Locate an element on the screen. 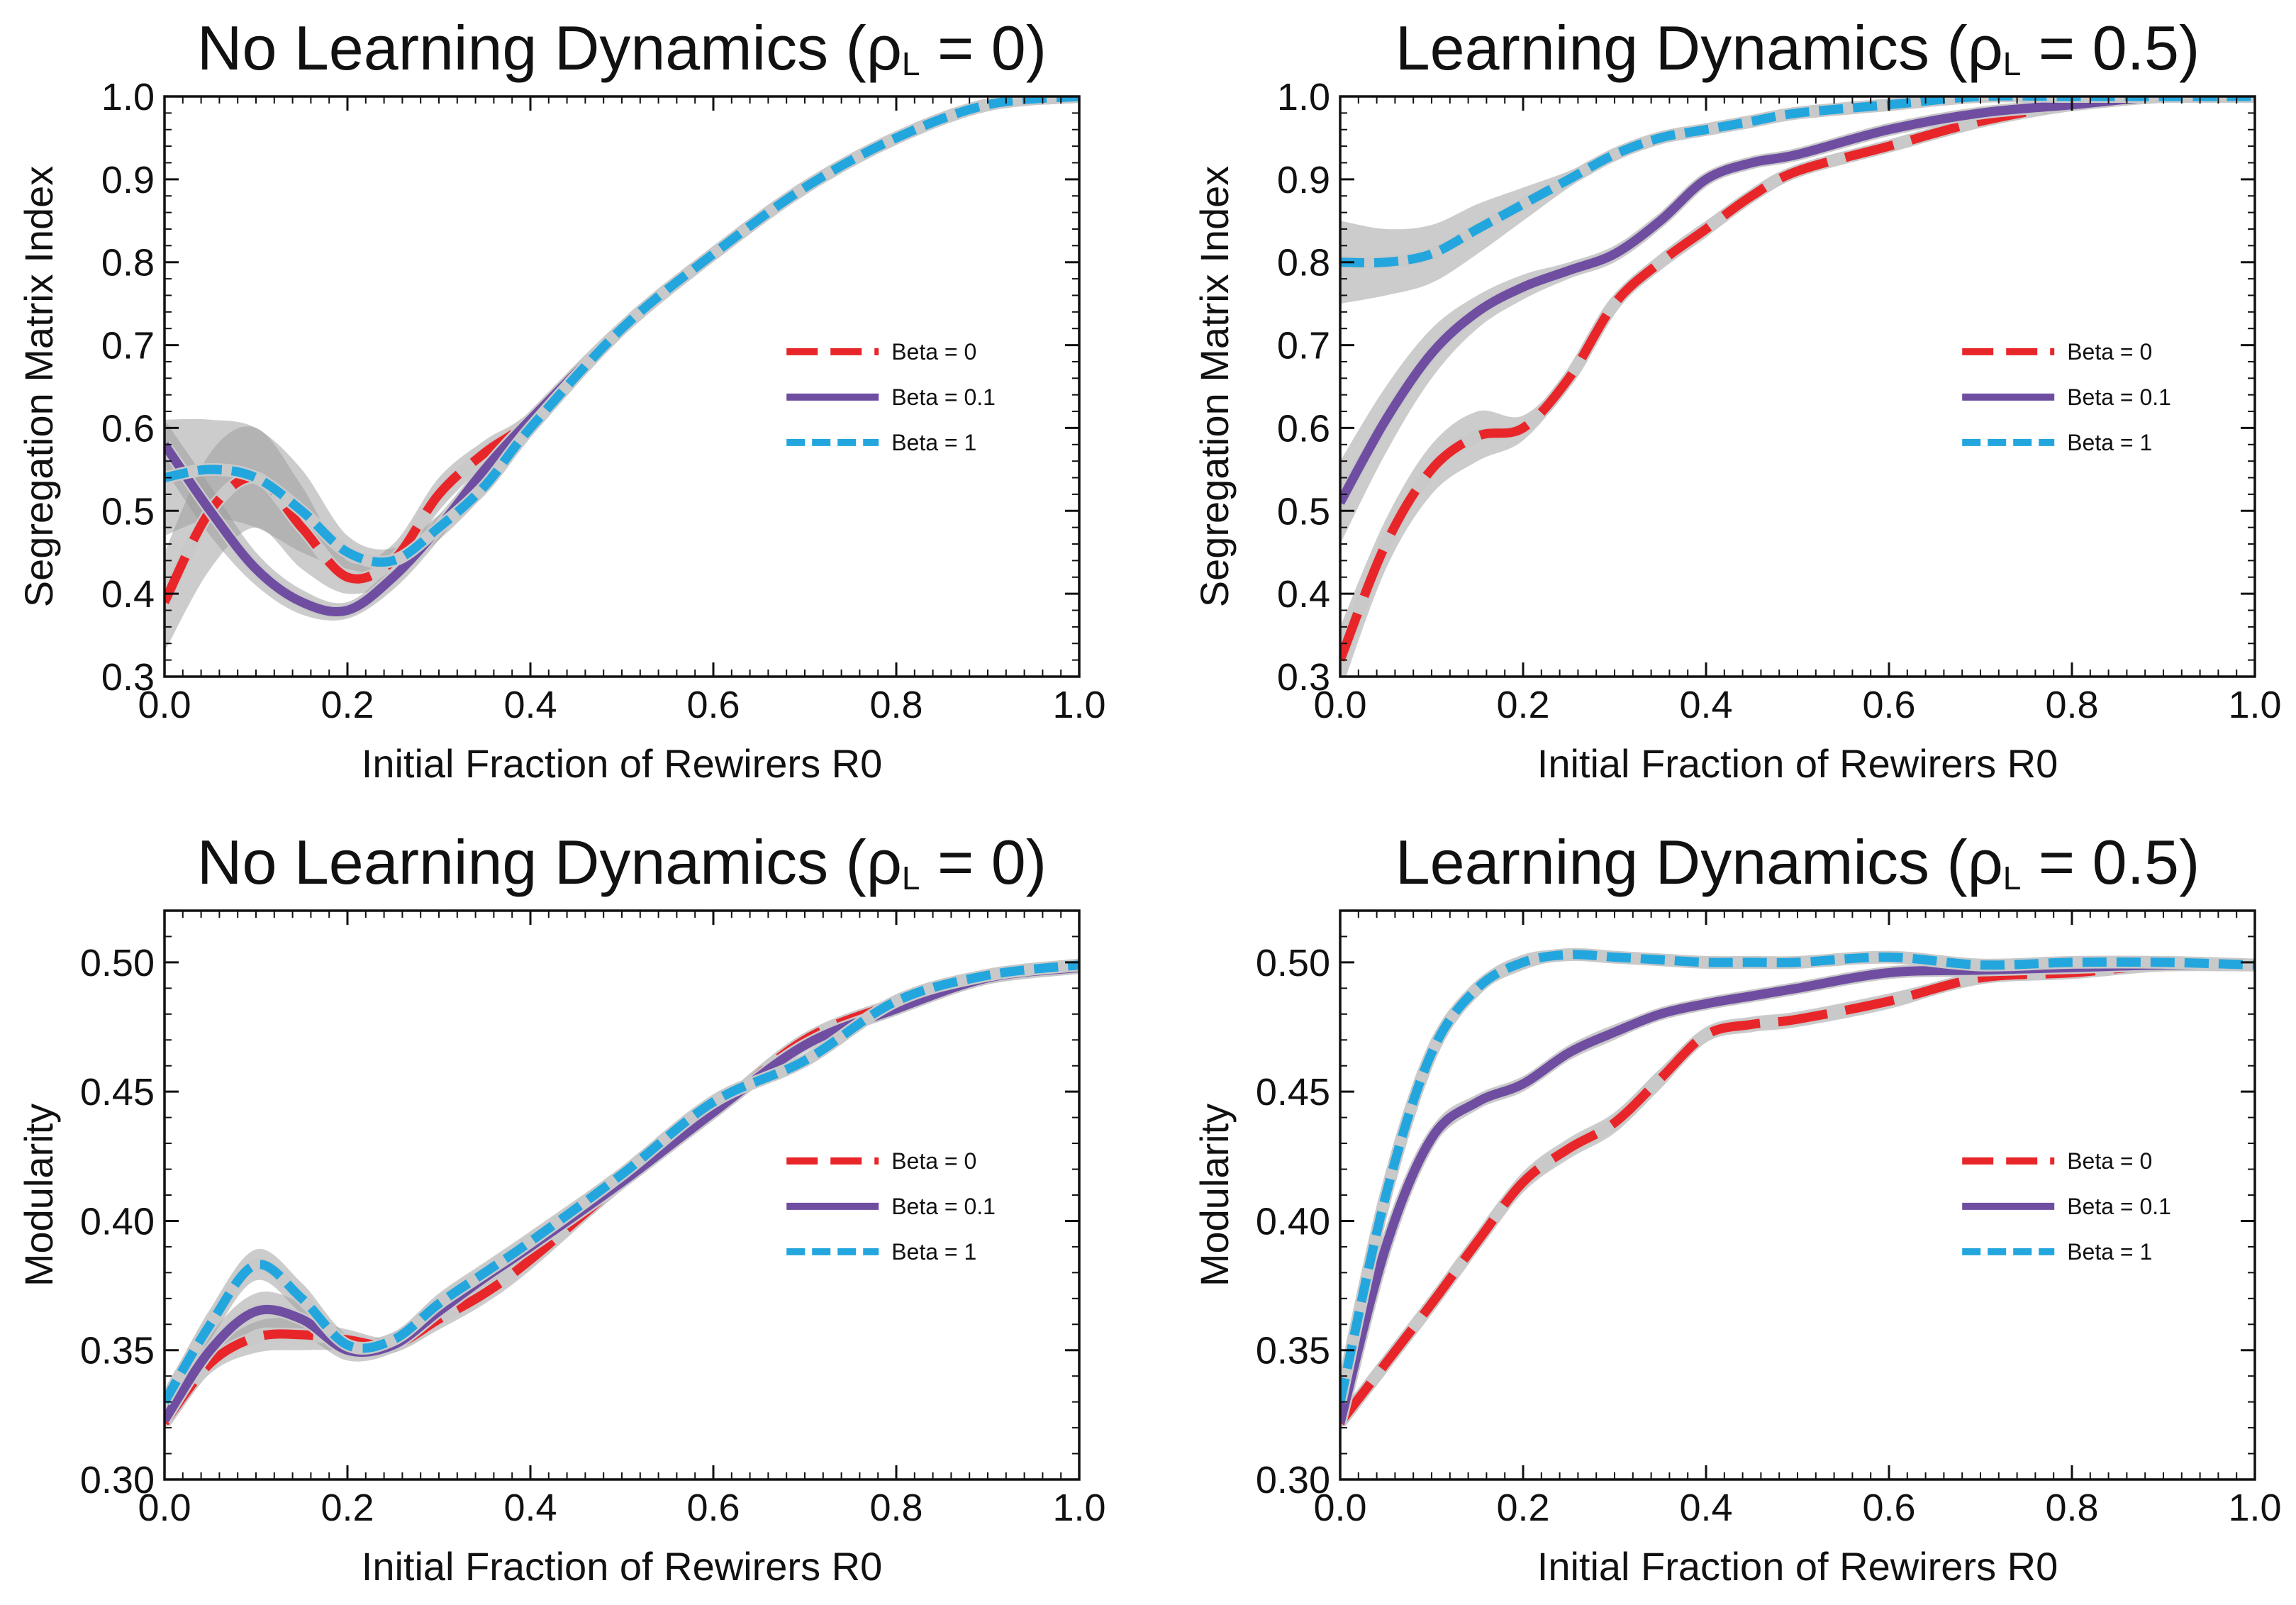  chart-title: Learning Dynamics (ρL = 0.5) is located at coordinates (1797, 862).